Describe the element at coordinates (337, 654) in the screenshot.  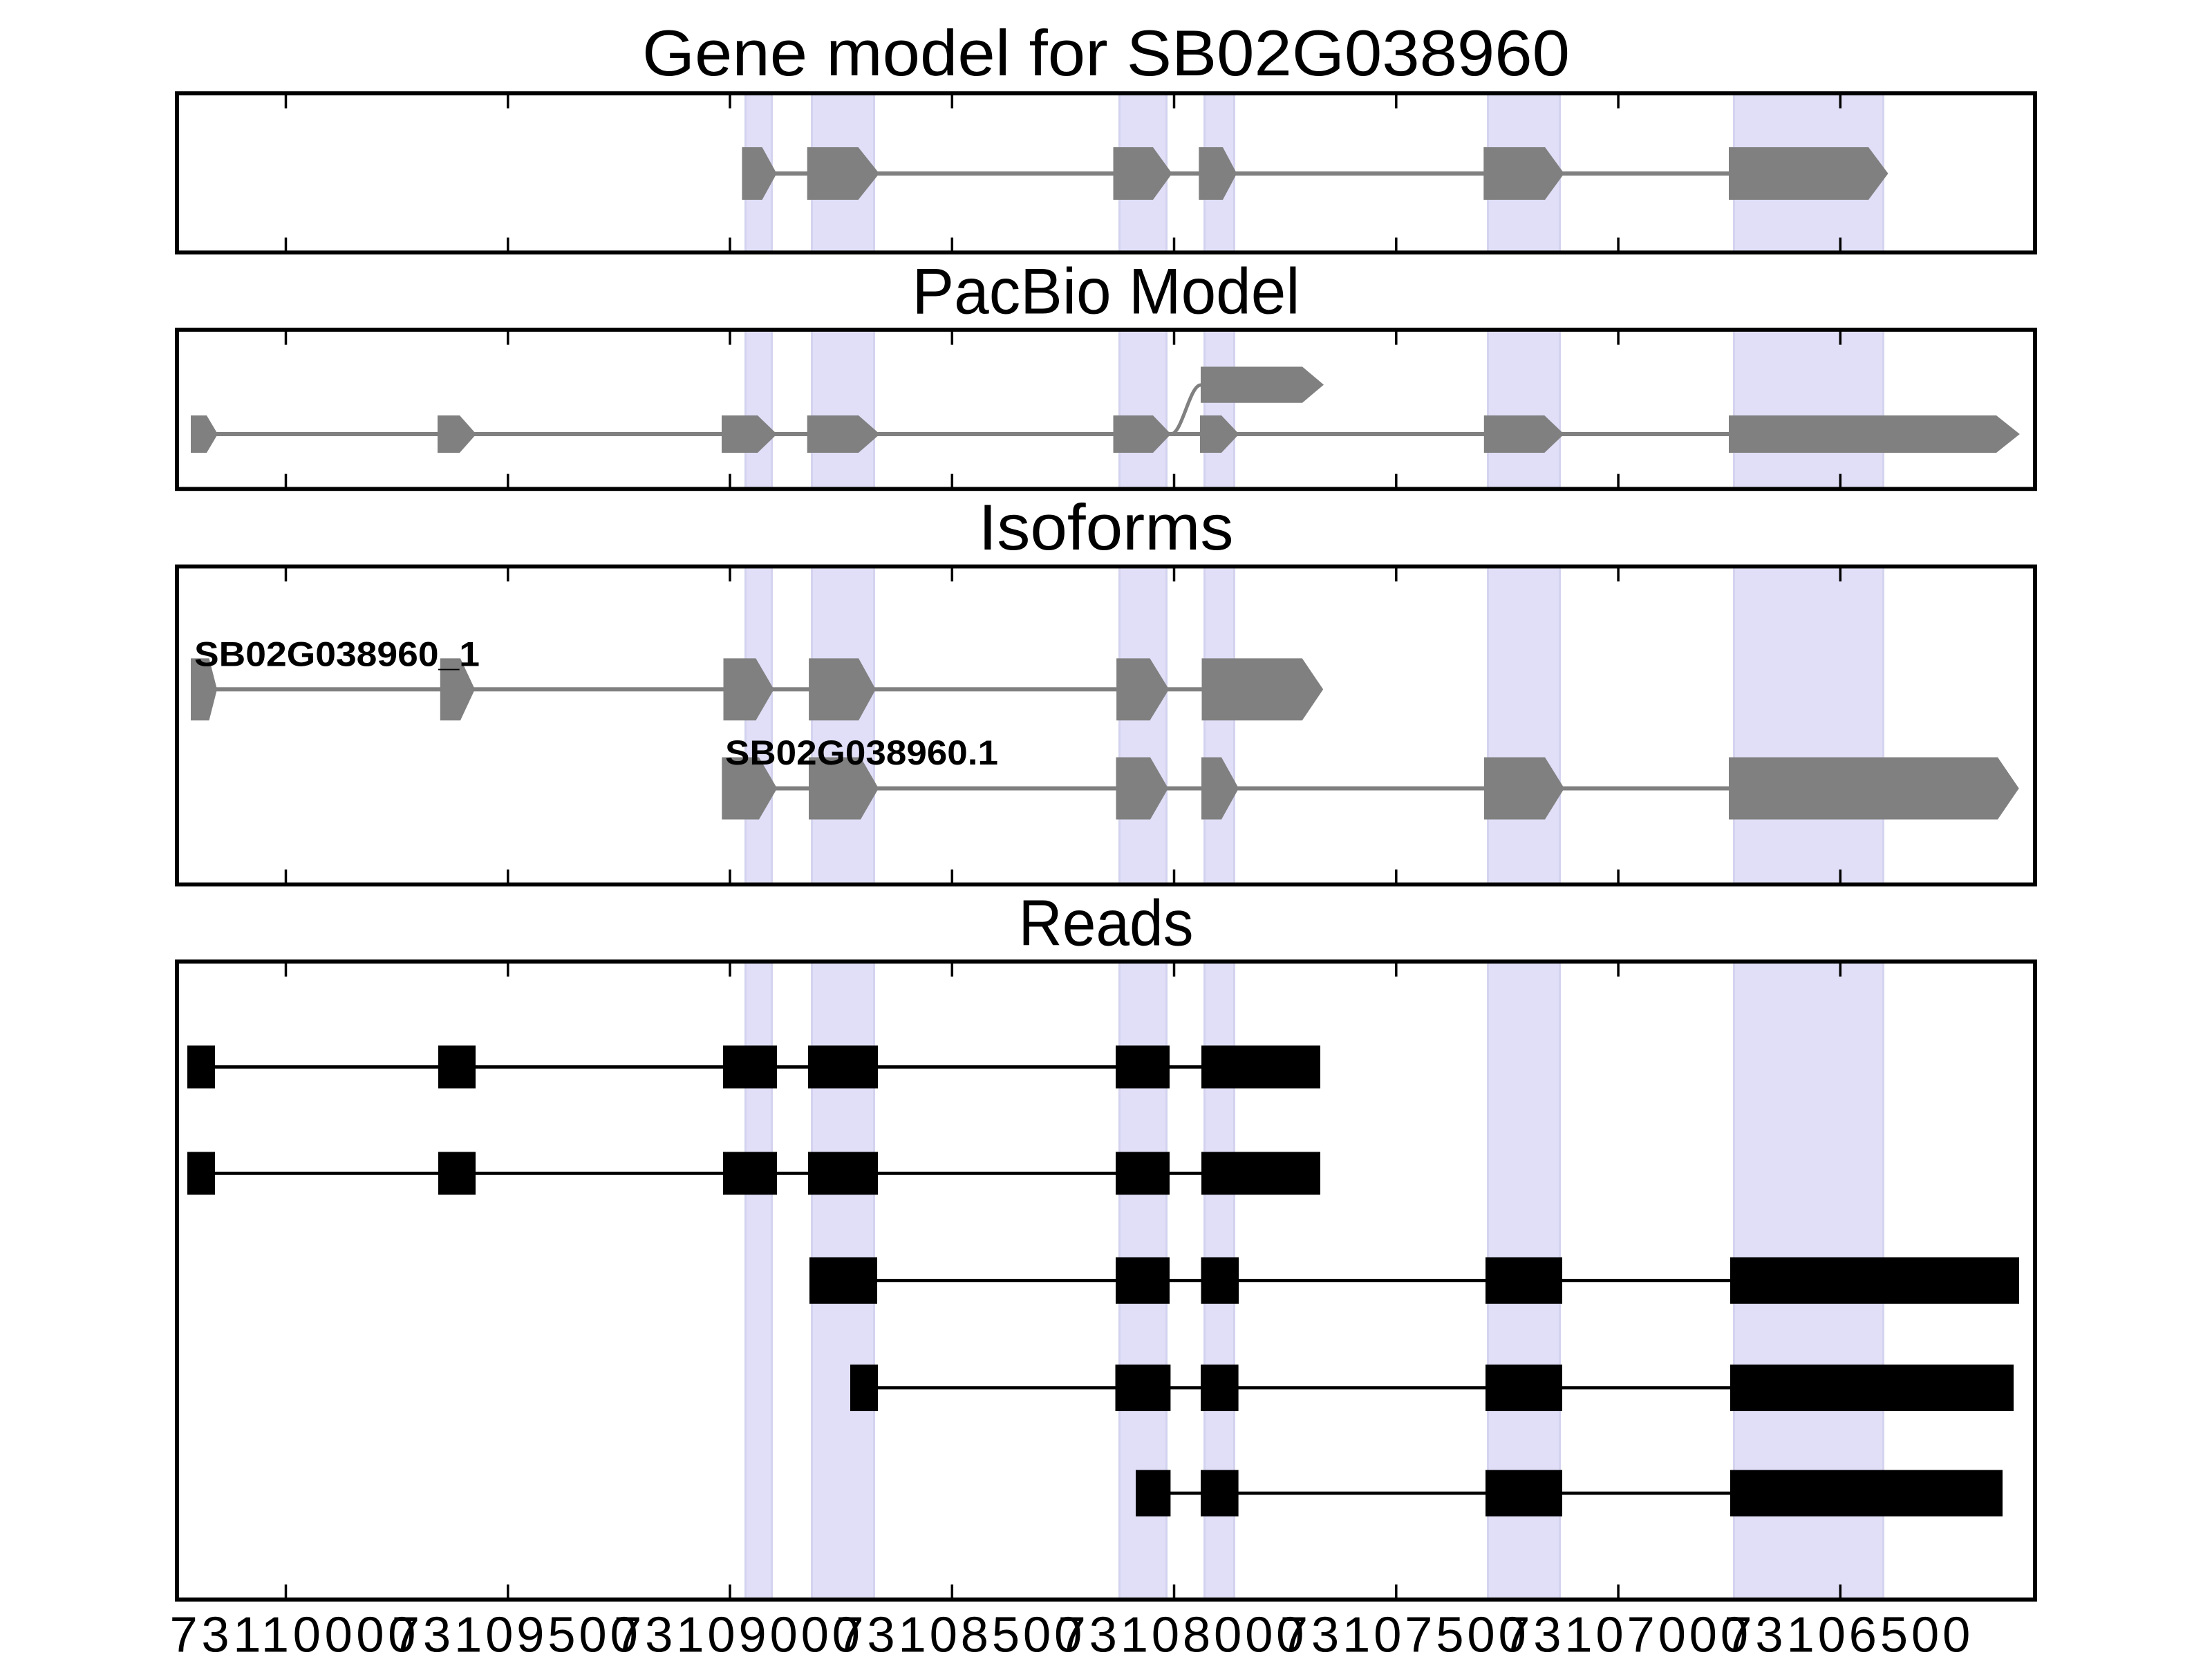
I see `svg-text: SB02G038960_1` at that location.